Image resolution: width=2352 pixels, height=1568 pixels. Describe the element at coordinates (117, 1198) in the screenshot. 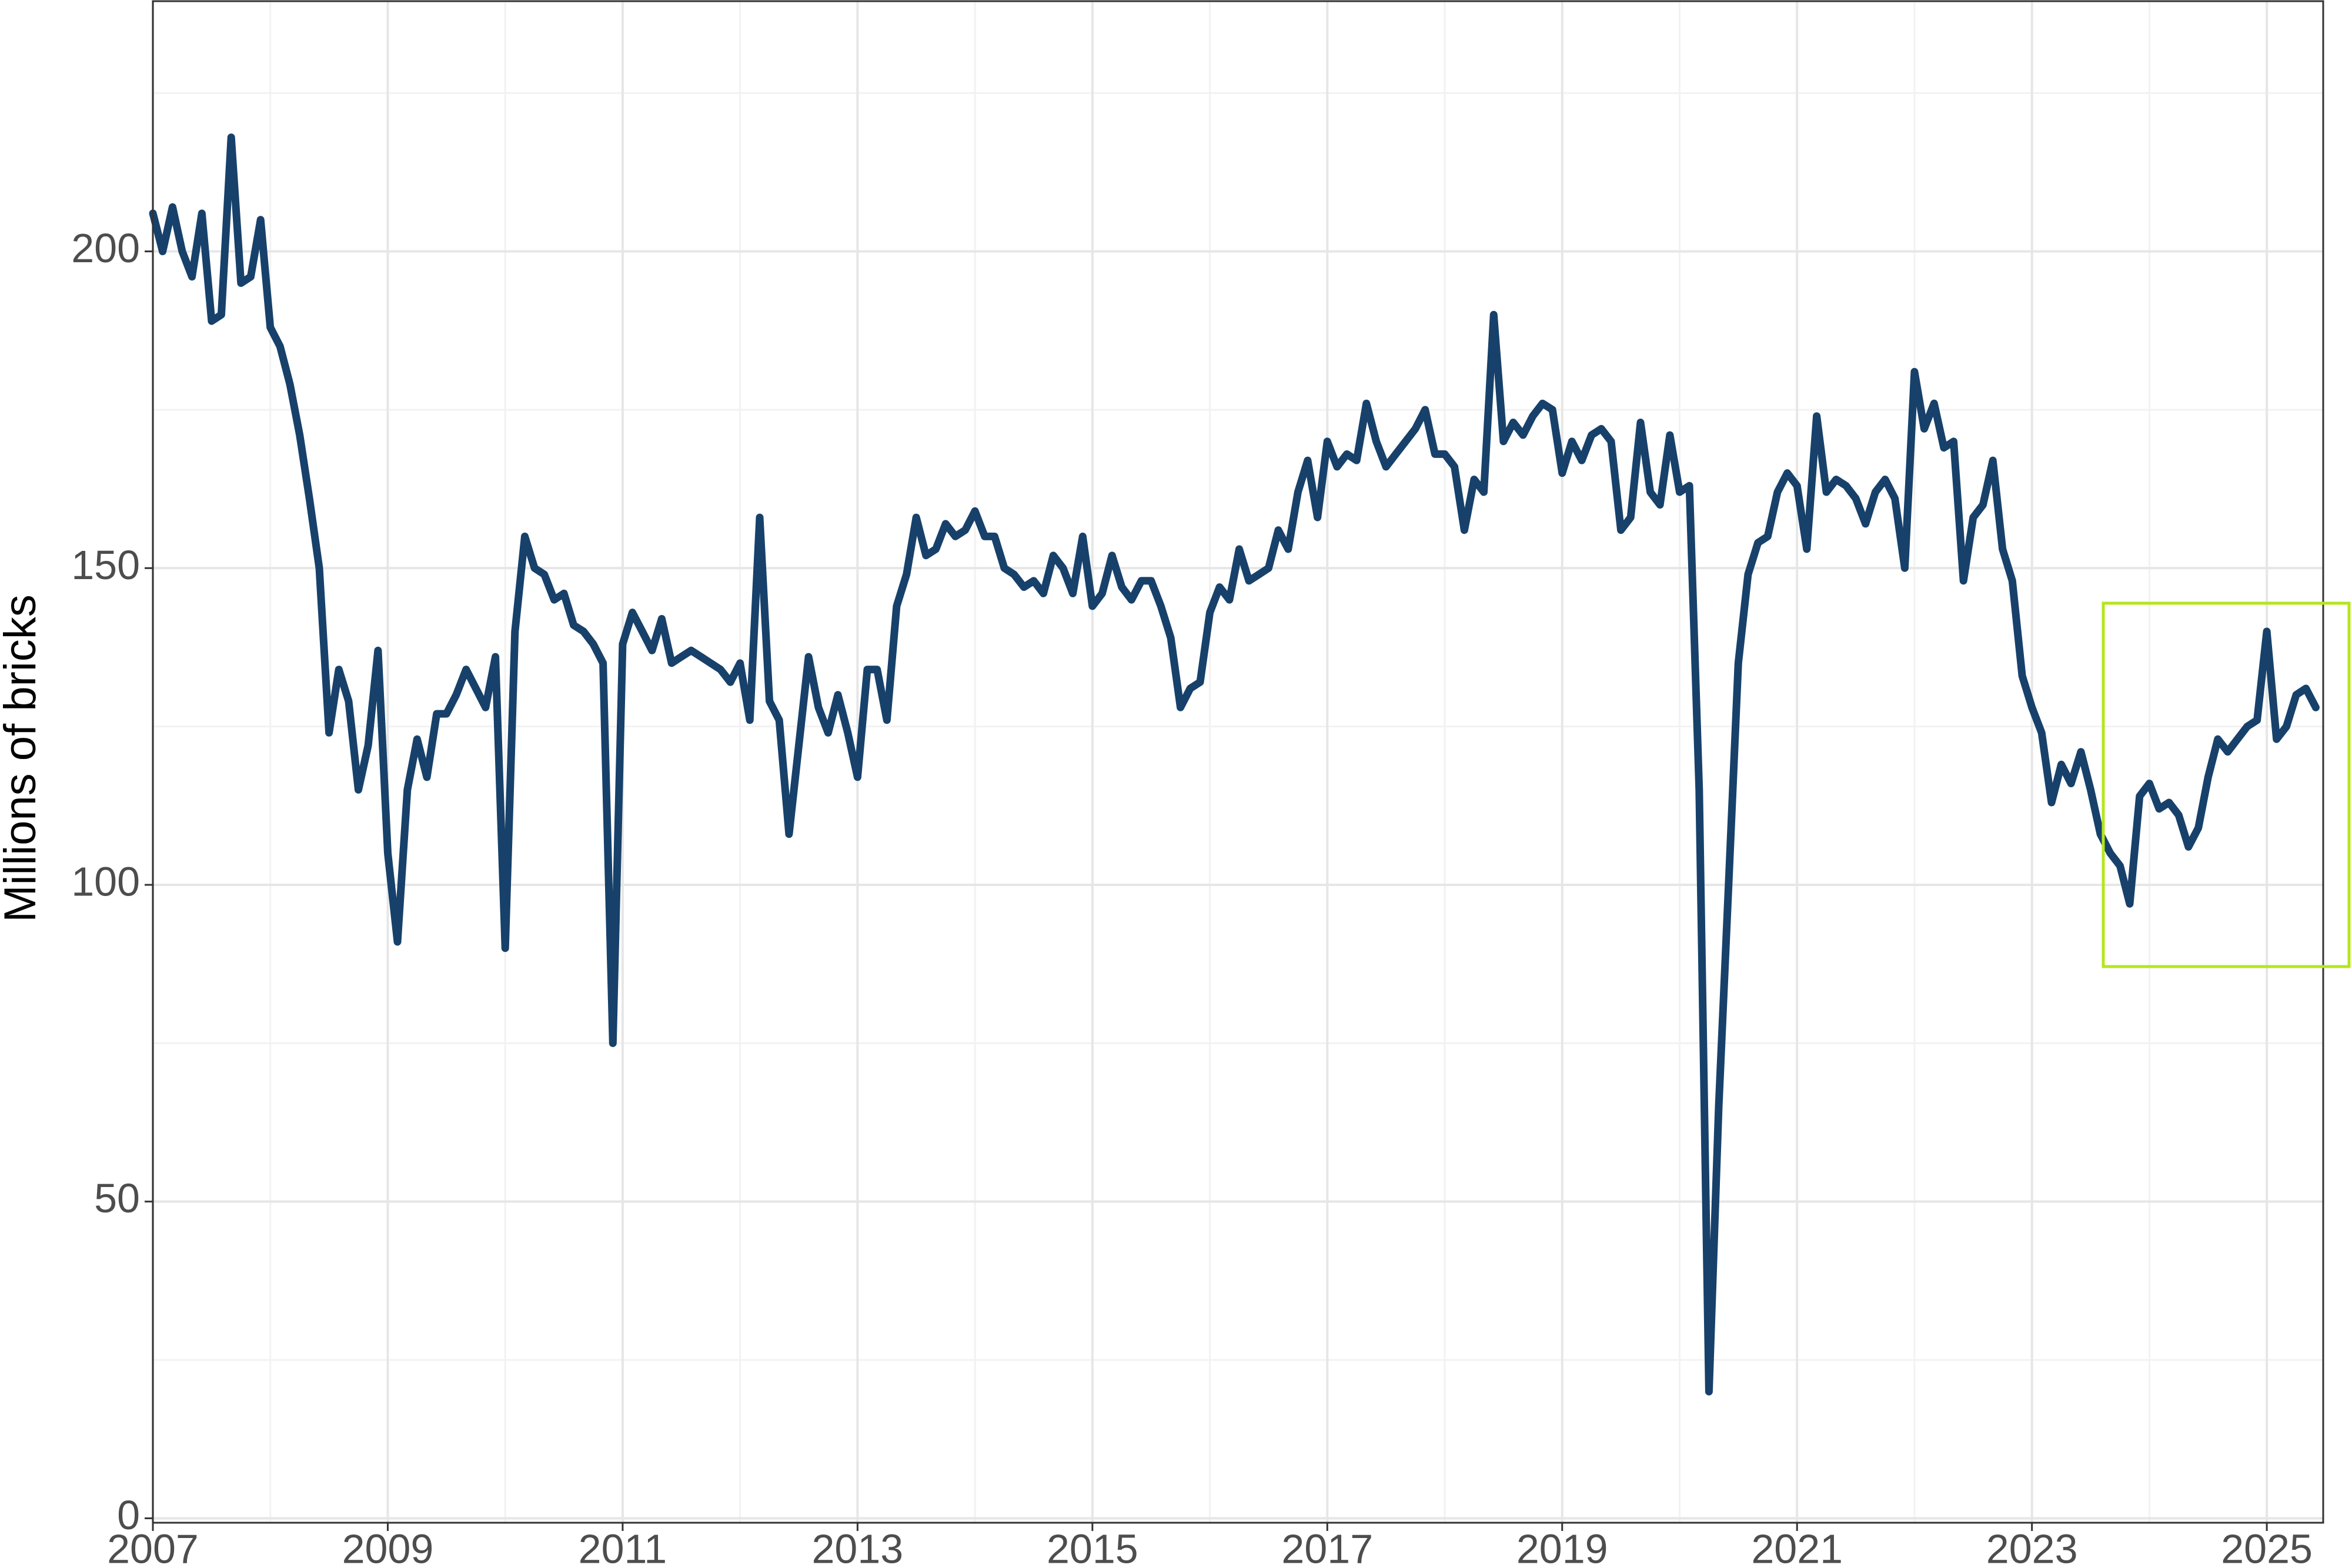

I see `y-tick-label: 50` at that location.